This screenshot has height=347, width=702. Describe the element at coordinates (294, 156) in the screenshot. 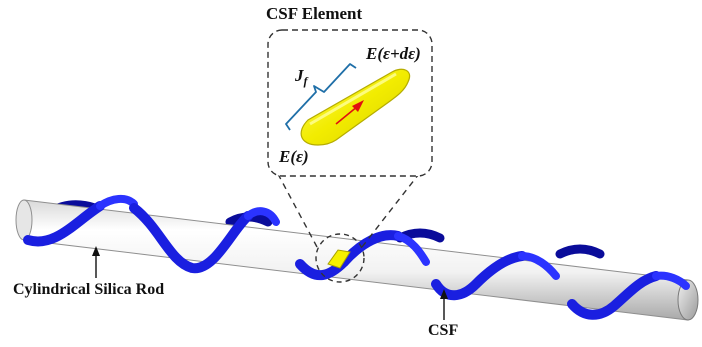

I see `energy-start-label: E(ε)` at that location.